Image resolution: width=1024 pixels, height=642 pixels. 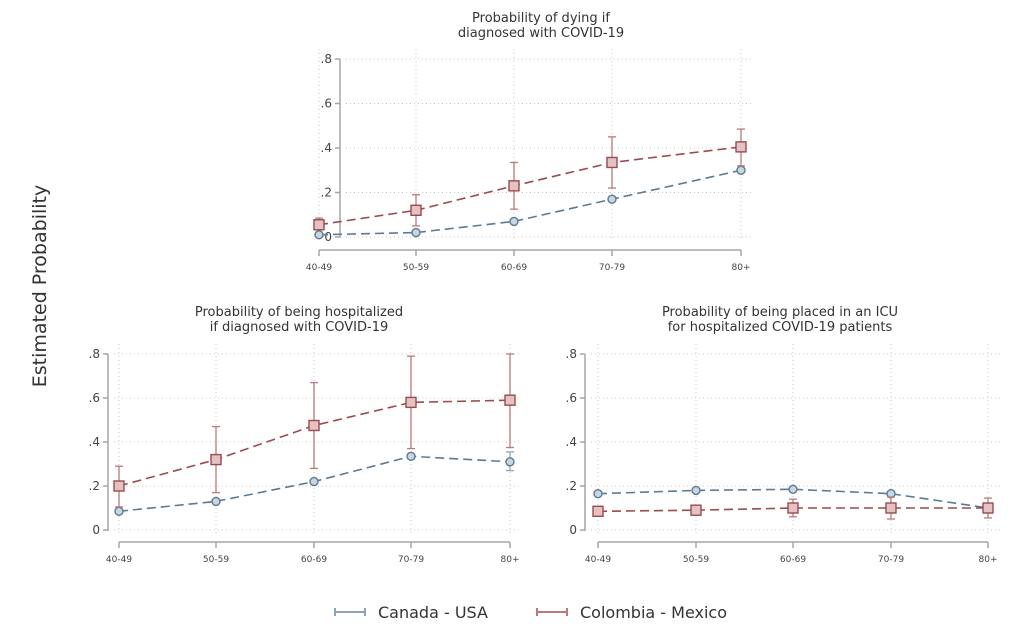 What do you see at coordinates (541, 18) in the screenshot?
I see `panel-title-line: Probability of dying if` at bounding box center [541, 18].